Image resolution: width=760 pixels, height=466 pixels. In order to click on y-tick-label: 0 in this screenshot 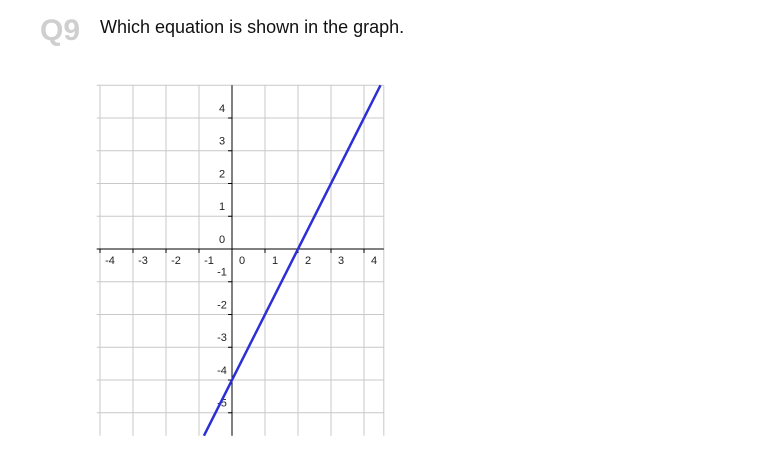, I will do `click(222, 240)`.